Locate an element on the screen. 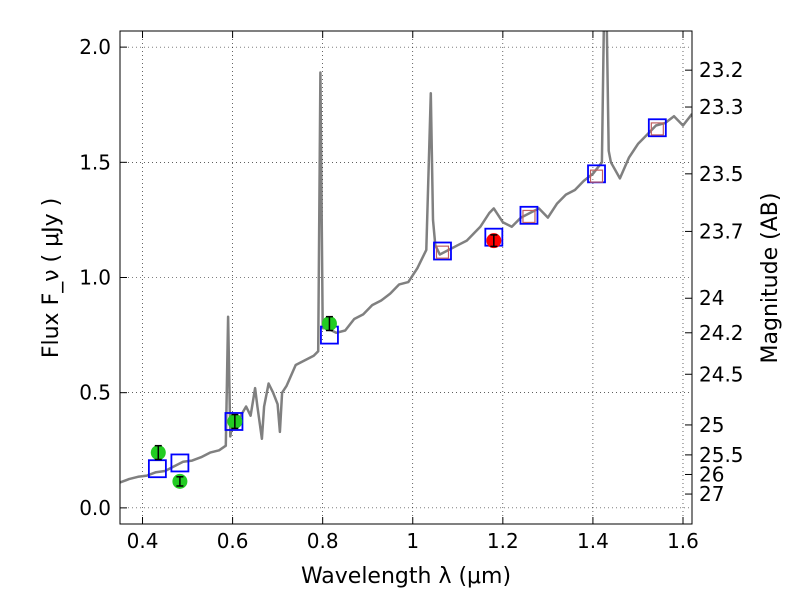  x-tick-label: 0.8 is located at coordinates (323, 541).